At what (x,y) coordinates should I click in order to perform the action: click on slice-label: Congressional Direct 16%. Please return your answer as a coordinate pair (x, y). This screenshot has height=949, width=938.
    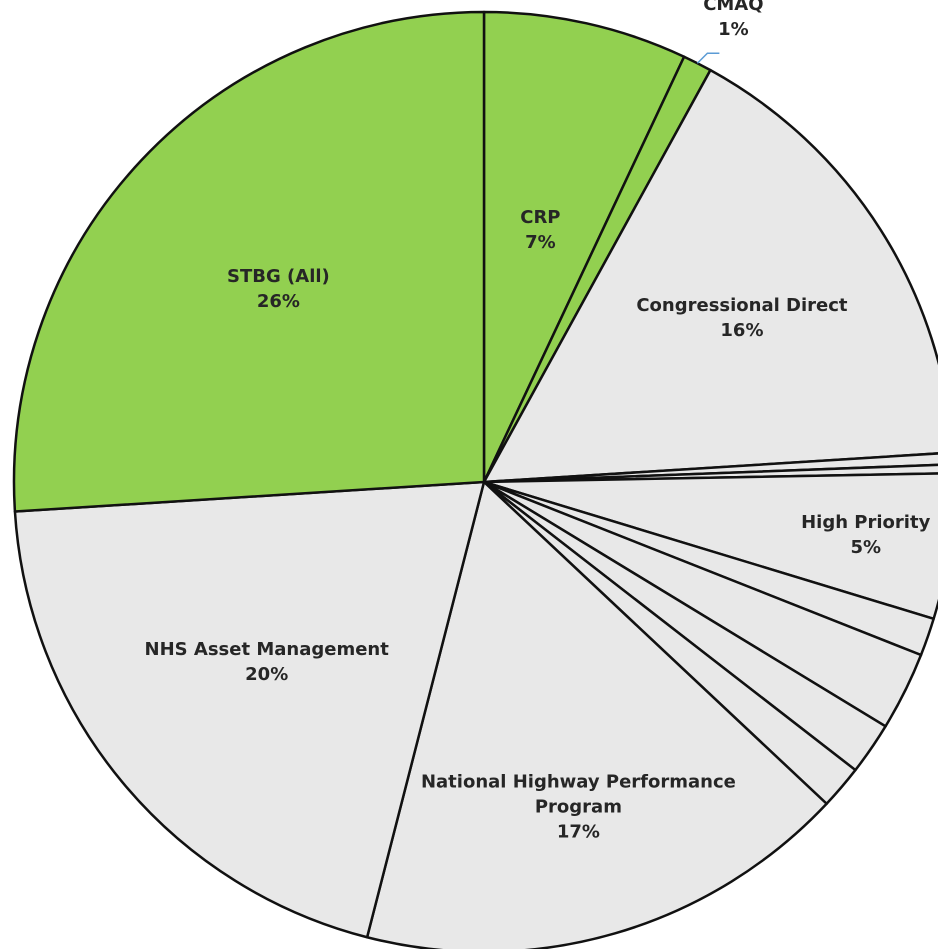
    Looking at the image, I should click on (742, 318).